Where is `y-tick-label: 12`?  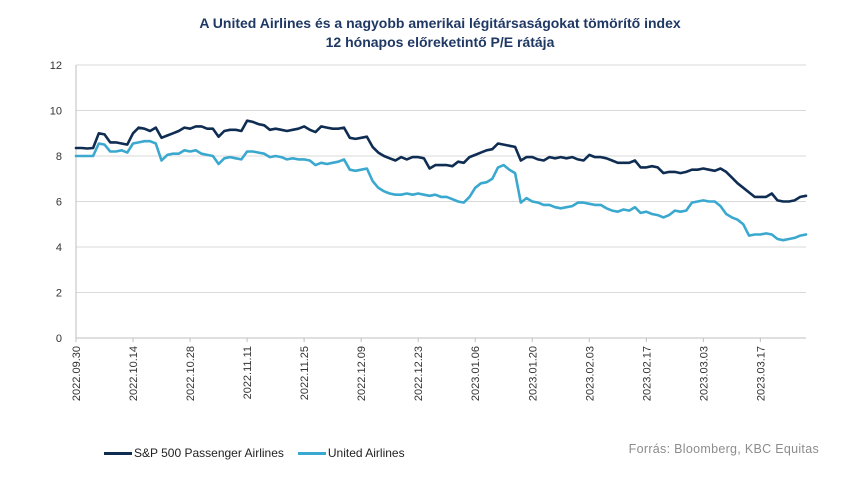
y-tick-label: 12 is located at coordinates (56, 66).